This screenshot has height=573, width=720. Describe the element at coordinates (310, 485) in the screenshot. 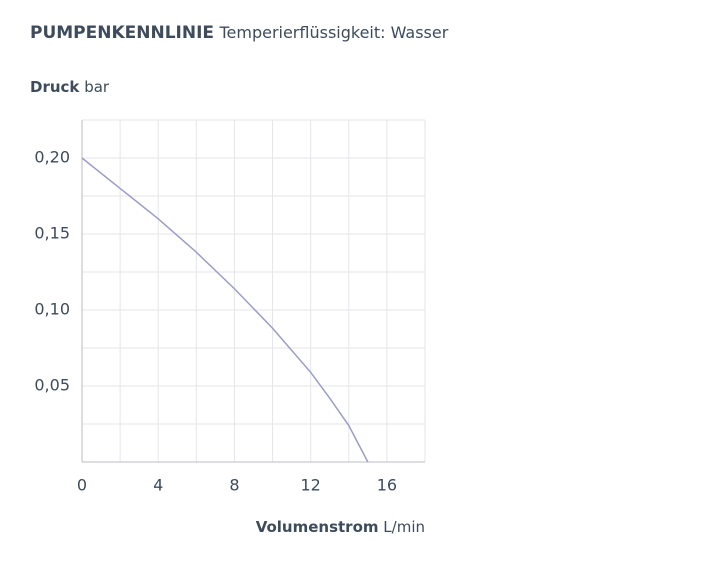

I see `x-tick-label: 12` at that location.